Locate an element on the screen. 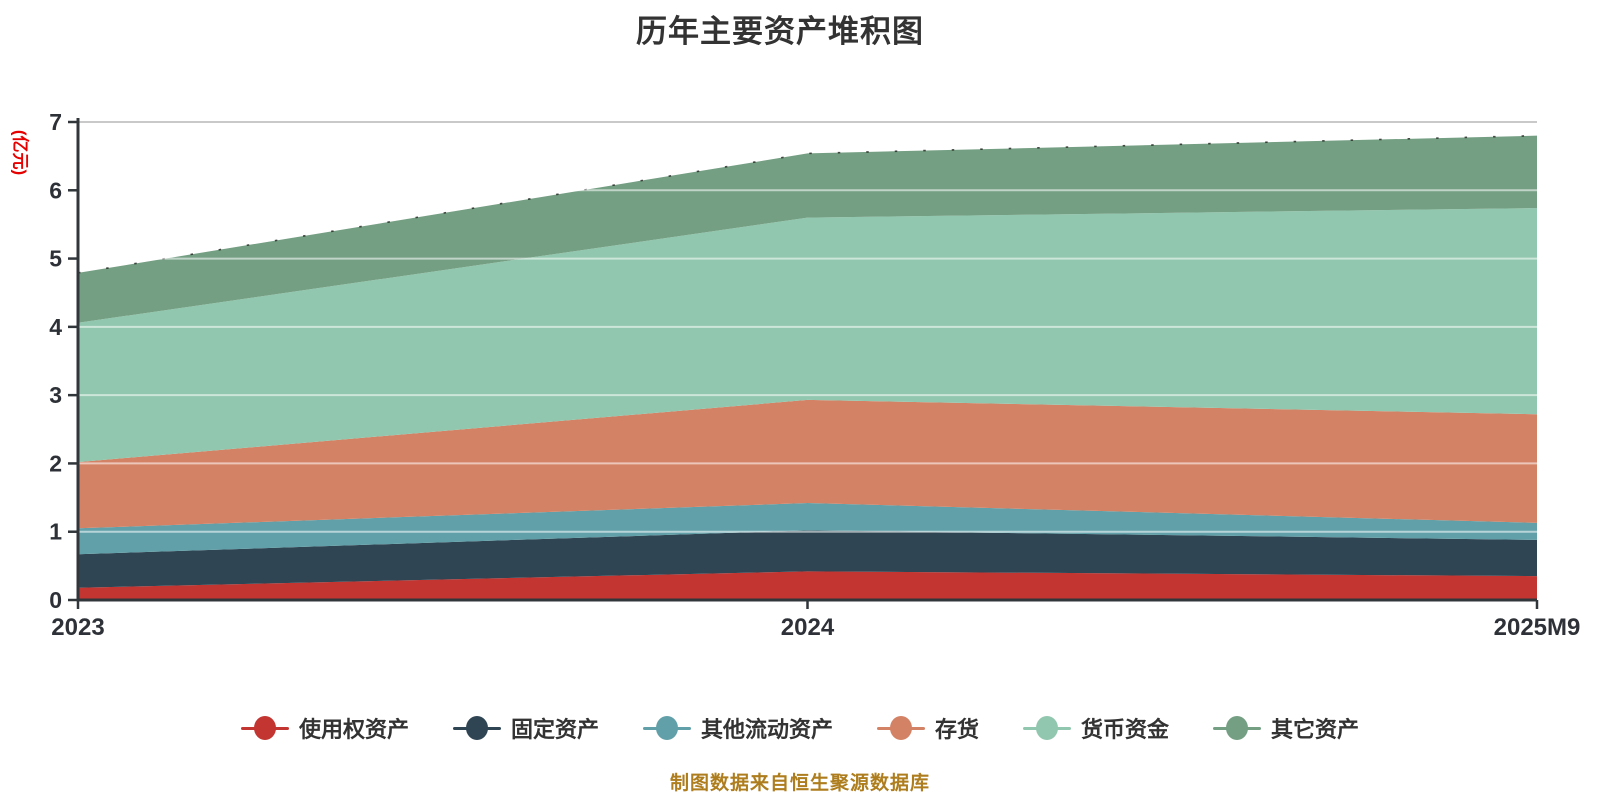 The image size is (1600, 800). legend-item-fixed-assets: 固定资产 is located at coordinates (525, 728).